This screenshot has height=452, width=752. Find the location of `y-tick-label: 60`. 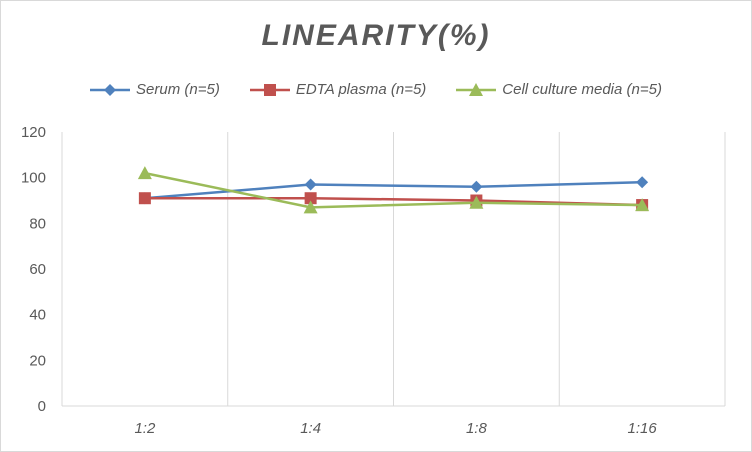

y-tick-label: 60 is located at coordinates (37, 269).